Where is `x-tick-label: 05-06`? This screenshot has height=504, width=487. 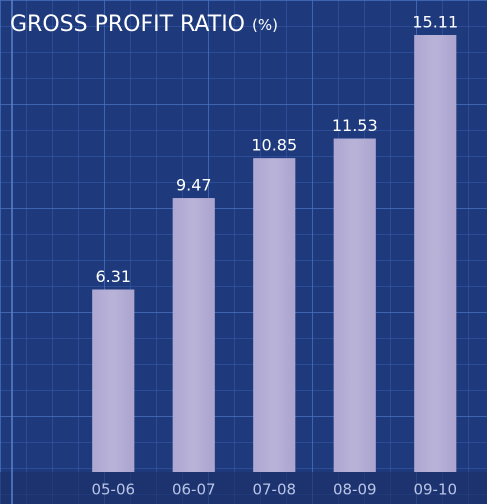 x-tick-label: 05-06 is located at coordinates (113, 490).